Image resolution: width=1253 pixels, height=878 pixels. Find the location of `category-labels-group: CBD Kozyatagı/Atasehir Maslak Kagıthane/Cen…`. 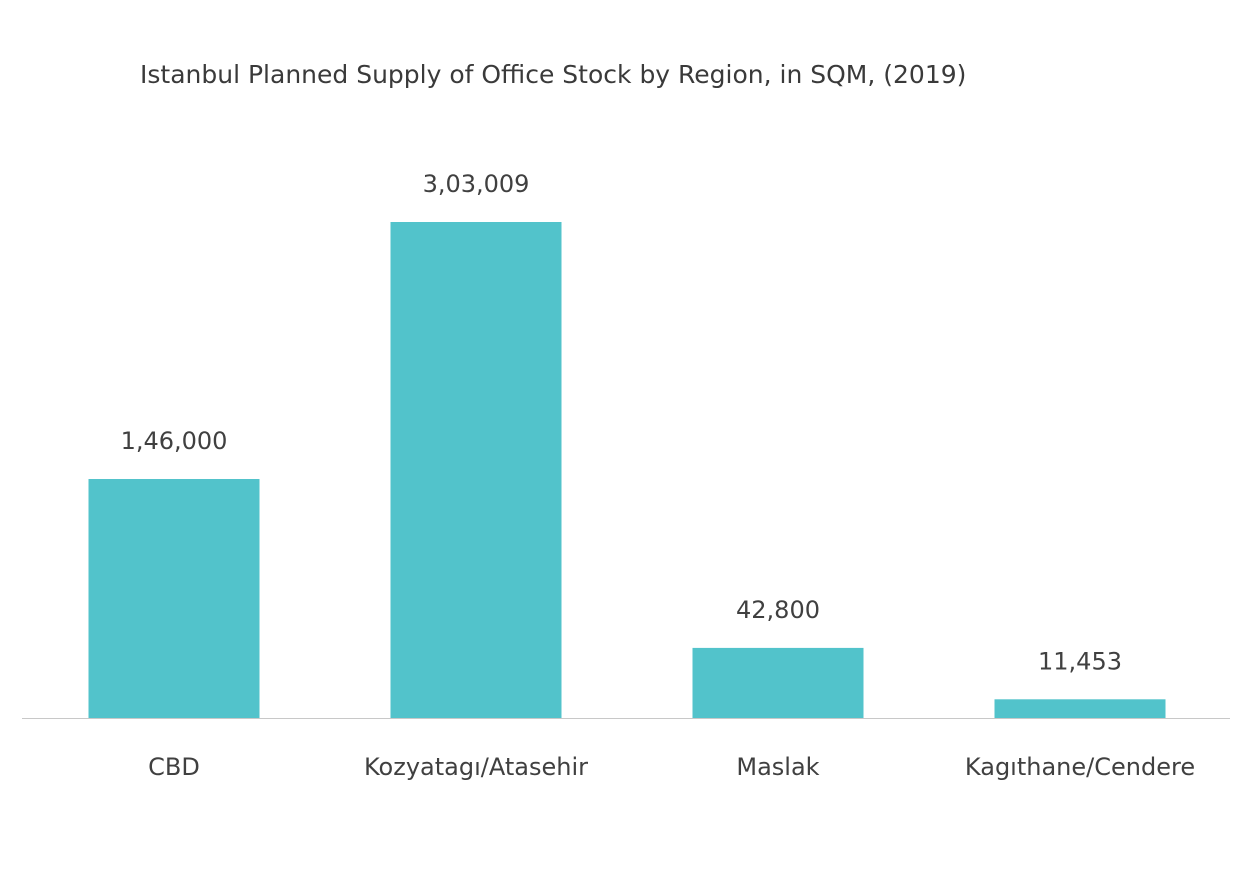

category-labels-group: CBD Kozyatagı/Atasehir Maslak Kagıthane/Cen… is located at coordinates (671, 767).